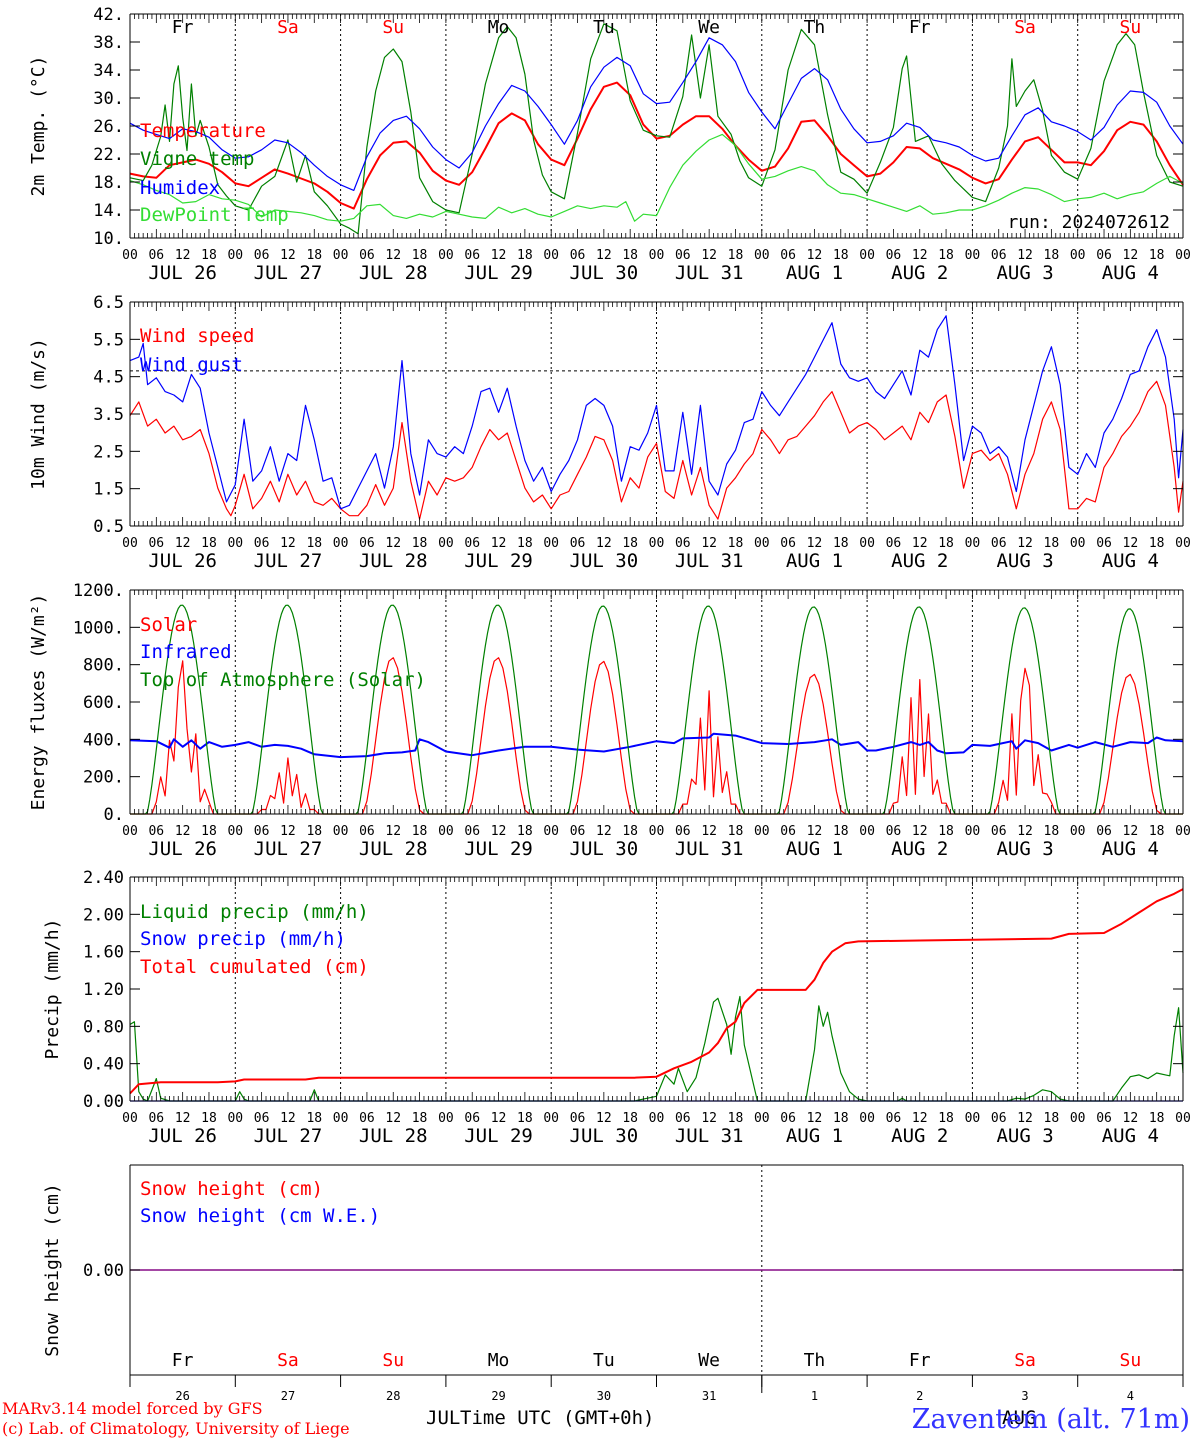 The width and height of the screenshot is (1194, 1440). Describe the element at coordinates (108, 527) in the screenshot. I see `wind-y-tick-label: 0.5` at that location.